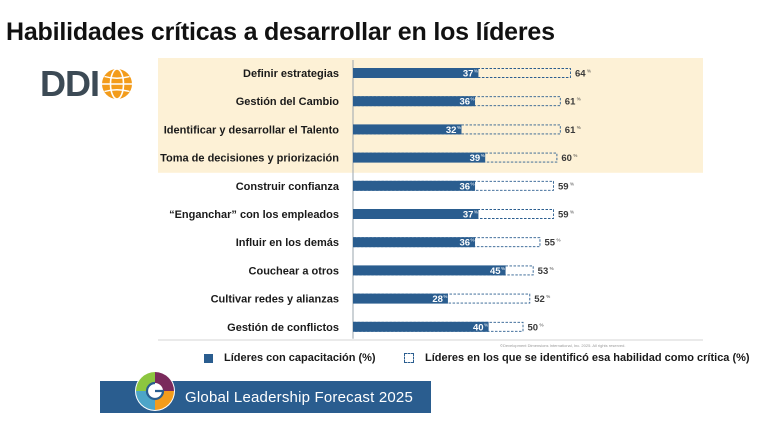  Describe the element at coordinates (288, 102) in the screenshot. I see `category-label: Gestión del Cambio` at that location.